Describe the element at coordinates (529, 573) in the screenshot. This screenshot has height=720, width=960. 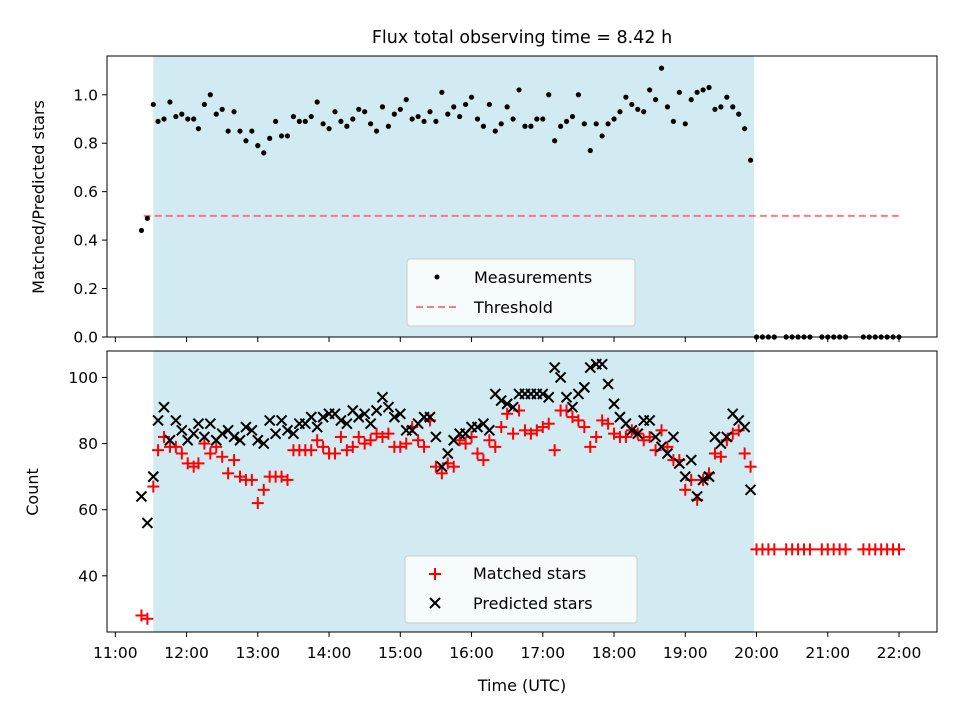
I see `legend-matched-label: Matched stars` at that location.